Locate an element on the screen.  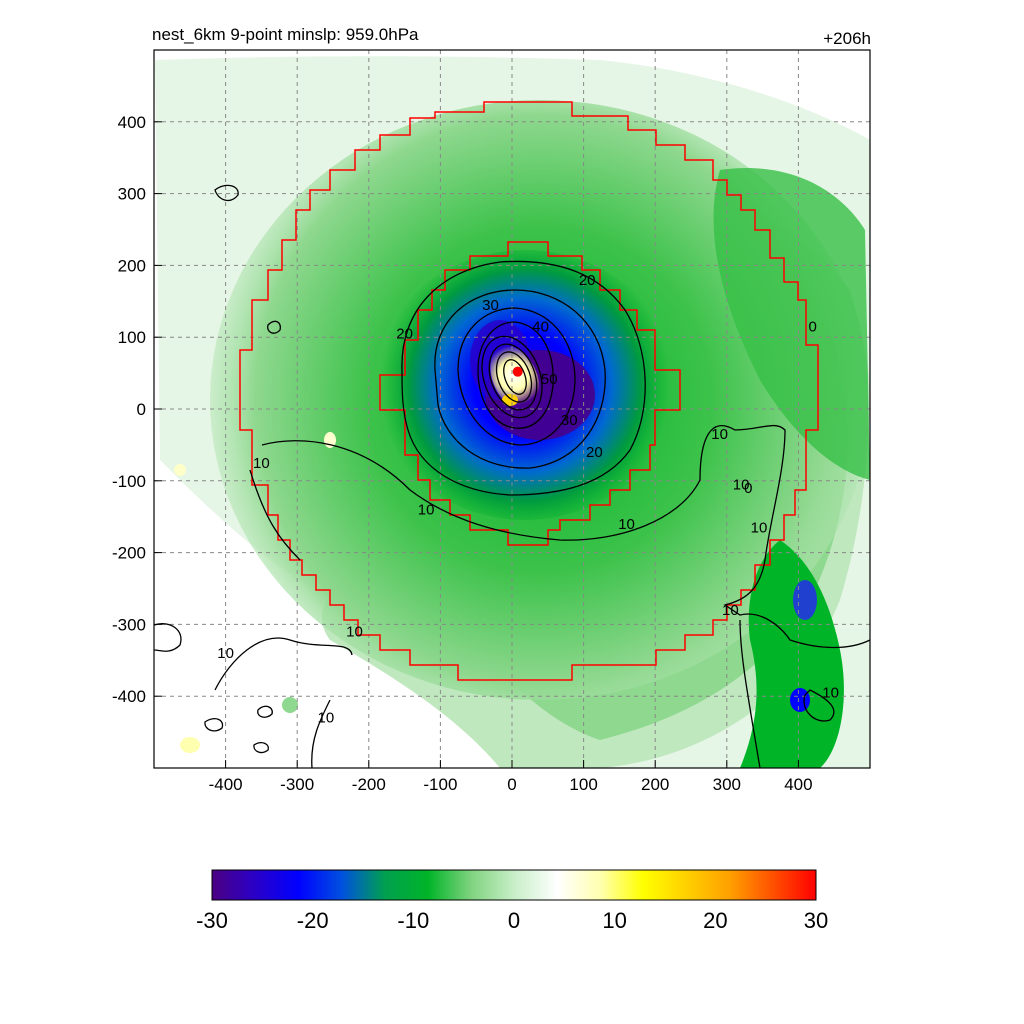
y-axis: 400 300 200 100 0 -100 -200 -300 -400 is located at coordinates (137, 409).